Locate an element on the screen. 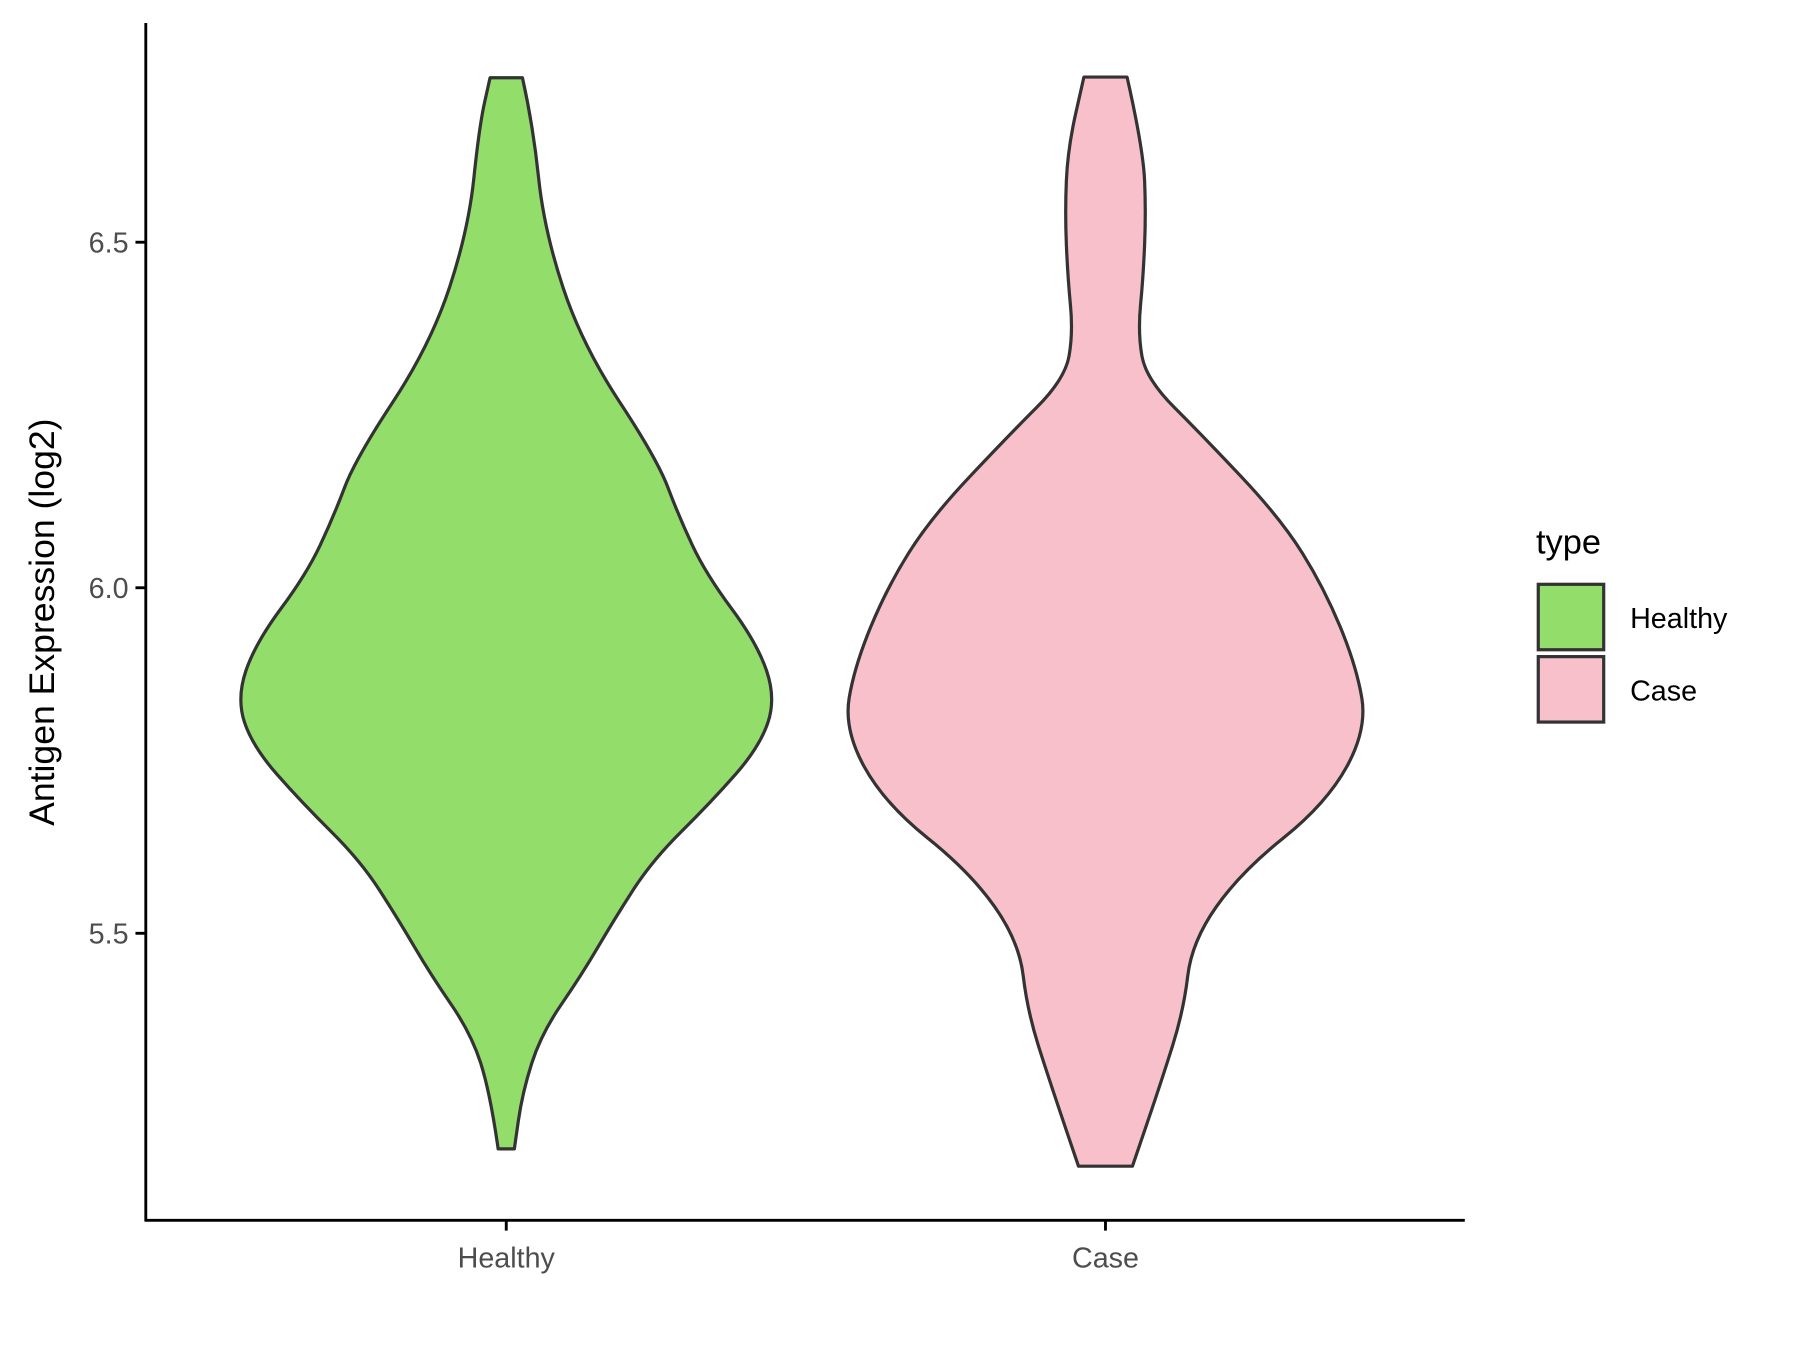  legend-swatch-healthy is located at coordinates (1571, 617).